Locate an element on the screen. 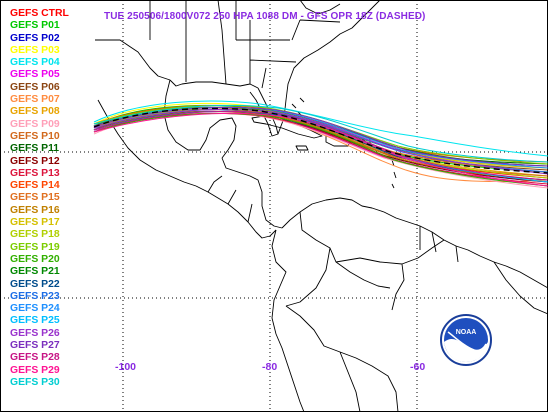 The width and height of the screenshot is (548, 412). brazil-coast is located at coordinates (520, 288).